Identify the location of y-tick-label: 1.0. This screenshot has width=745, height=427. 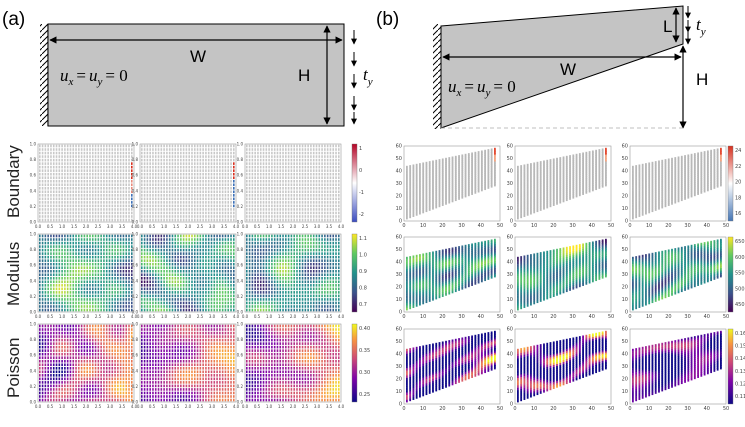
(33, 144).